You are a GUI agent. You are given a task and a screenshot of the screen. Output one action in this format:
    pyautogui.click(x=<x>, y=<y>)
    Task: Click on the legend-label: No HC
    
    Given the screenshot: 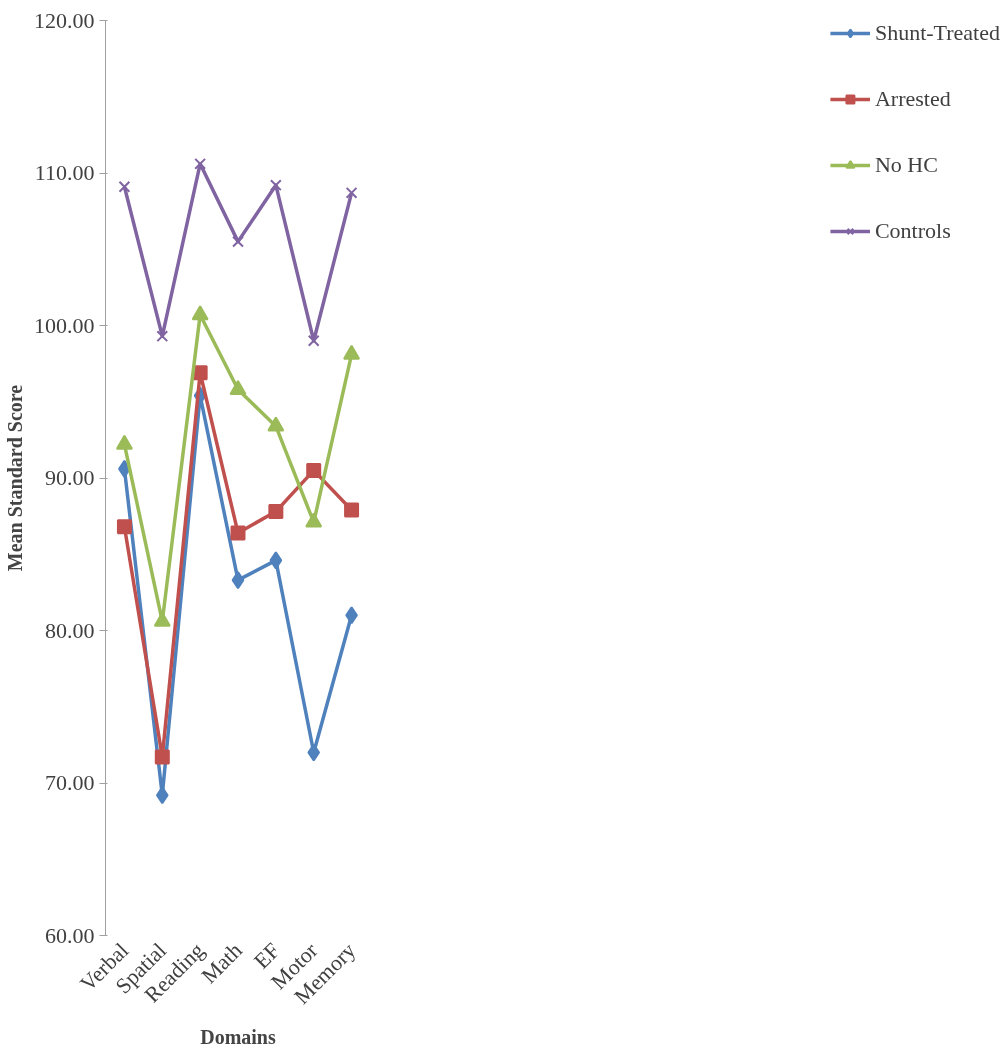 What is the action you would take?
    pyautogui.click(x=906, y=165)
    